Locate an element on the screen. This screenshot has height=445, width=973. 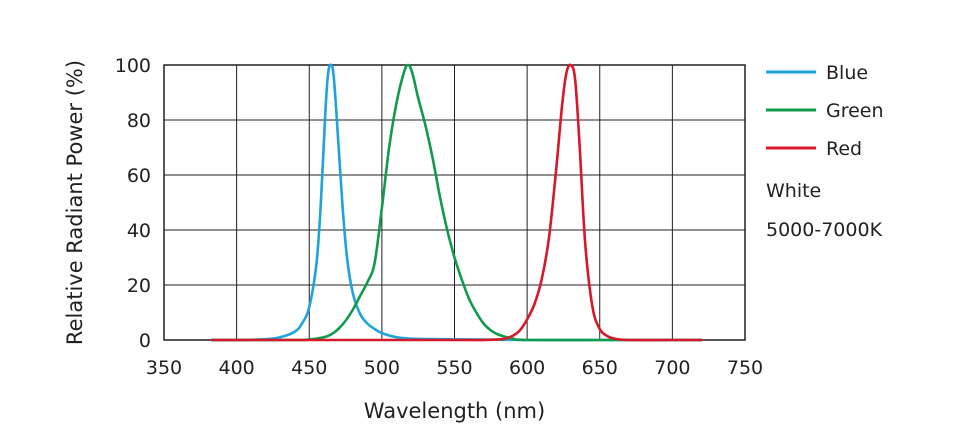
y-tick-label: 80 is located at coordinates (139, 121).